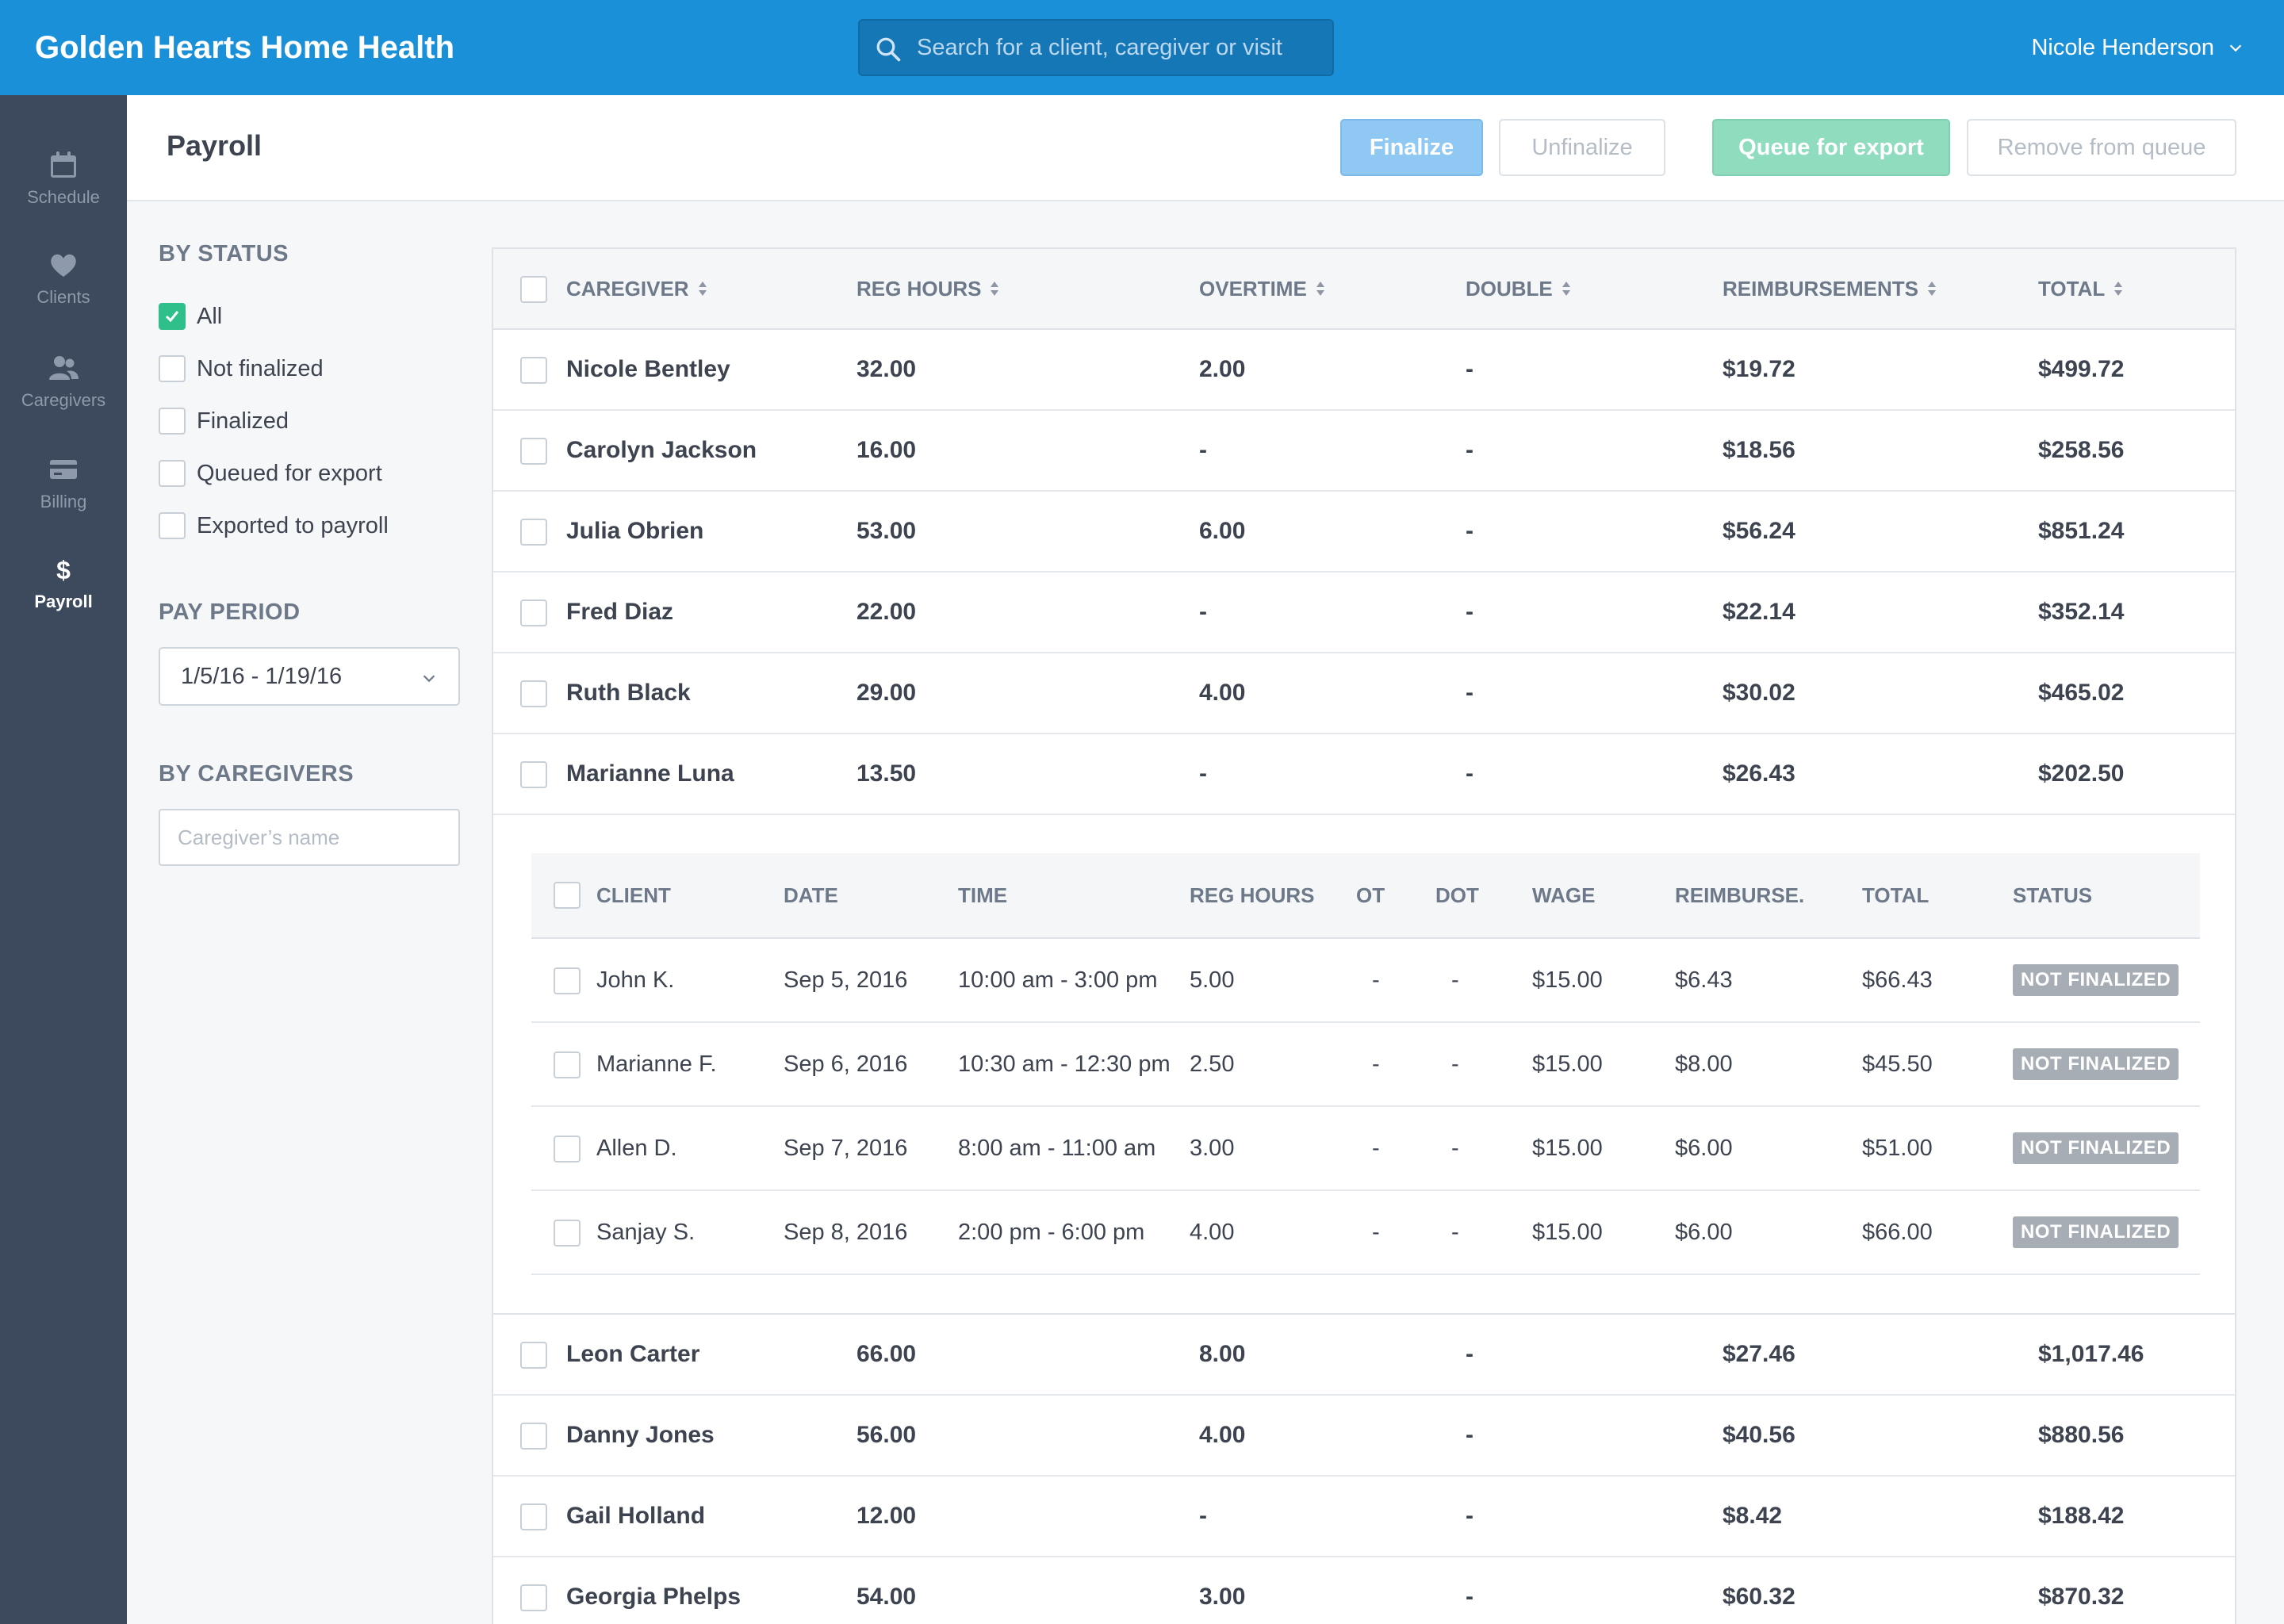 The width and height of the screenshot is (2284, 1624). What do you see at coordinates (1519, 288) in the screenshot?
I see `column-header-double: DOUBLE` at bounding box center [1519, 288].